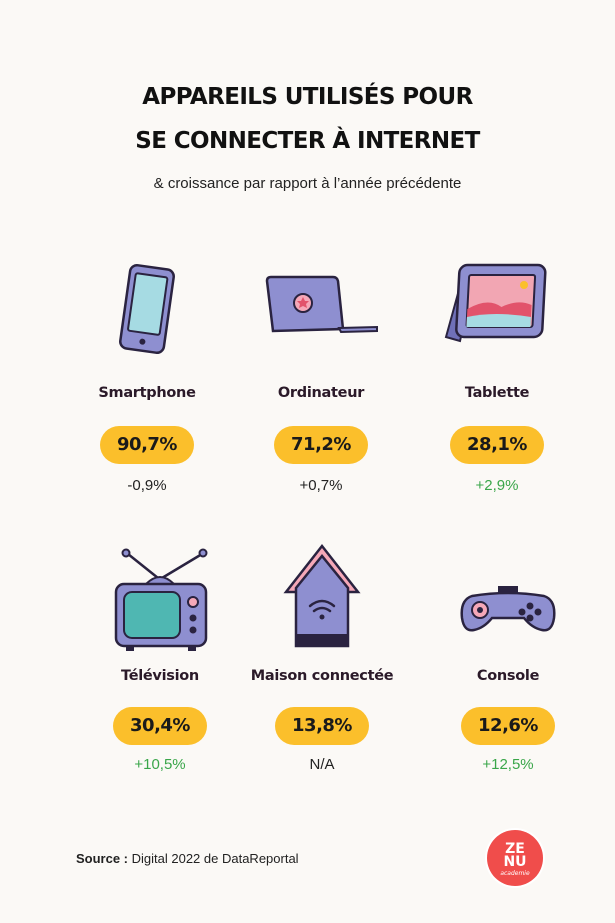  I want to click on brand-logo: ZE NU academie, so click(515, 858).